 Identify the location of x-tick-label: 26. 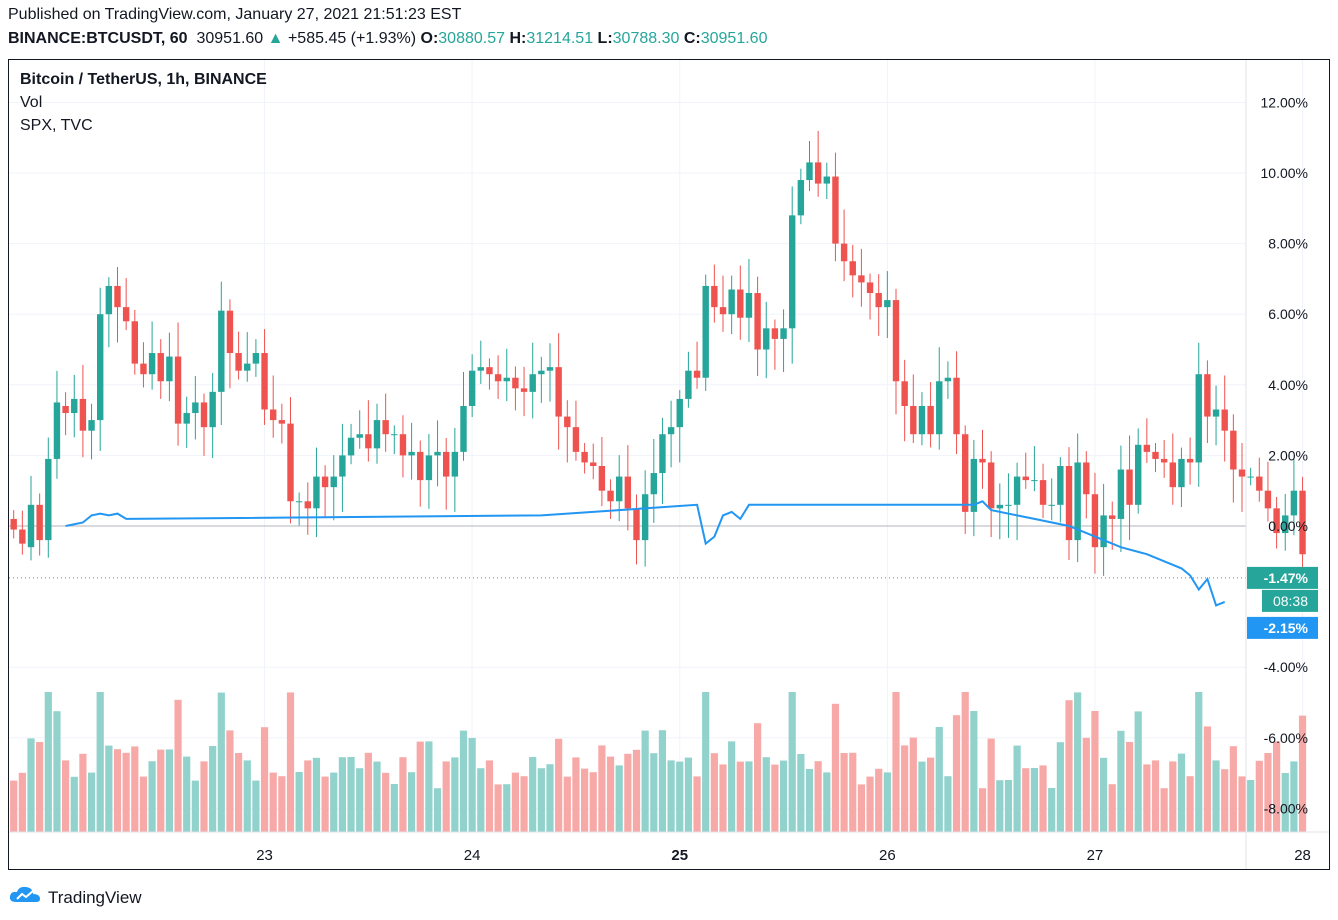
(887, 855).